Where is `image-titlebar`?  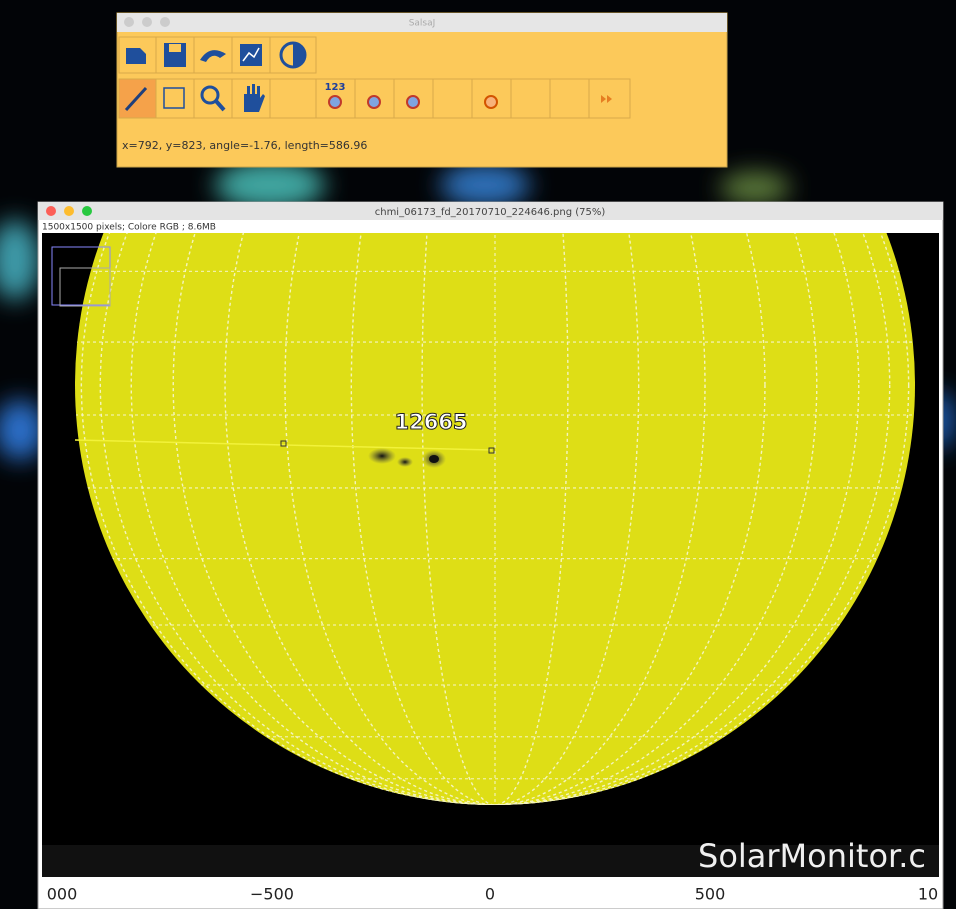 image-titlebar is located at coordinates (490, 211).